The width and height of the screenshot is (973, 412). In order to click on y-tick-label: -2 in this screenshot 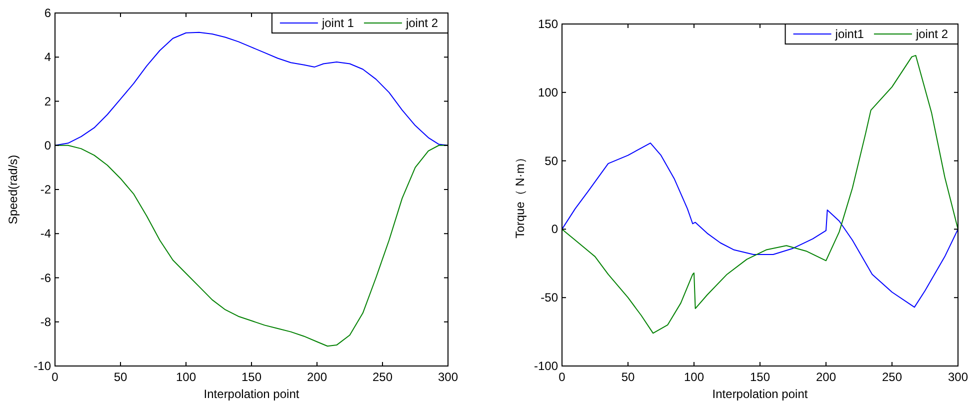, I will do `click(46, 189)`.